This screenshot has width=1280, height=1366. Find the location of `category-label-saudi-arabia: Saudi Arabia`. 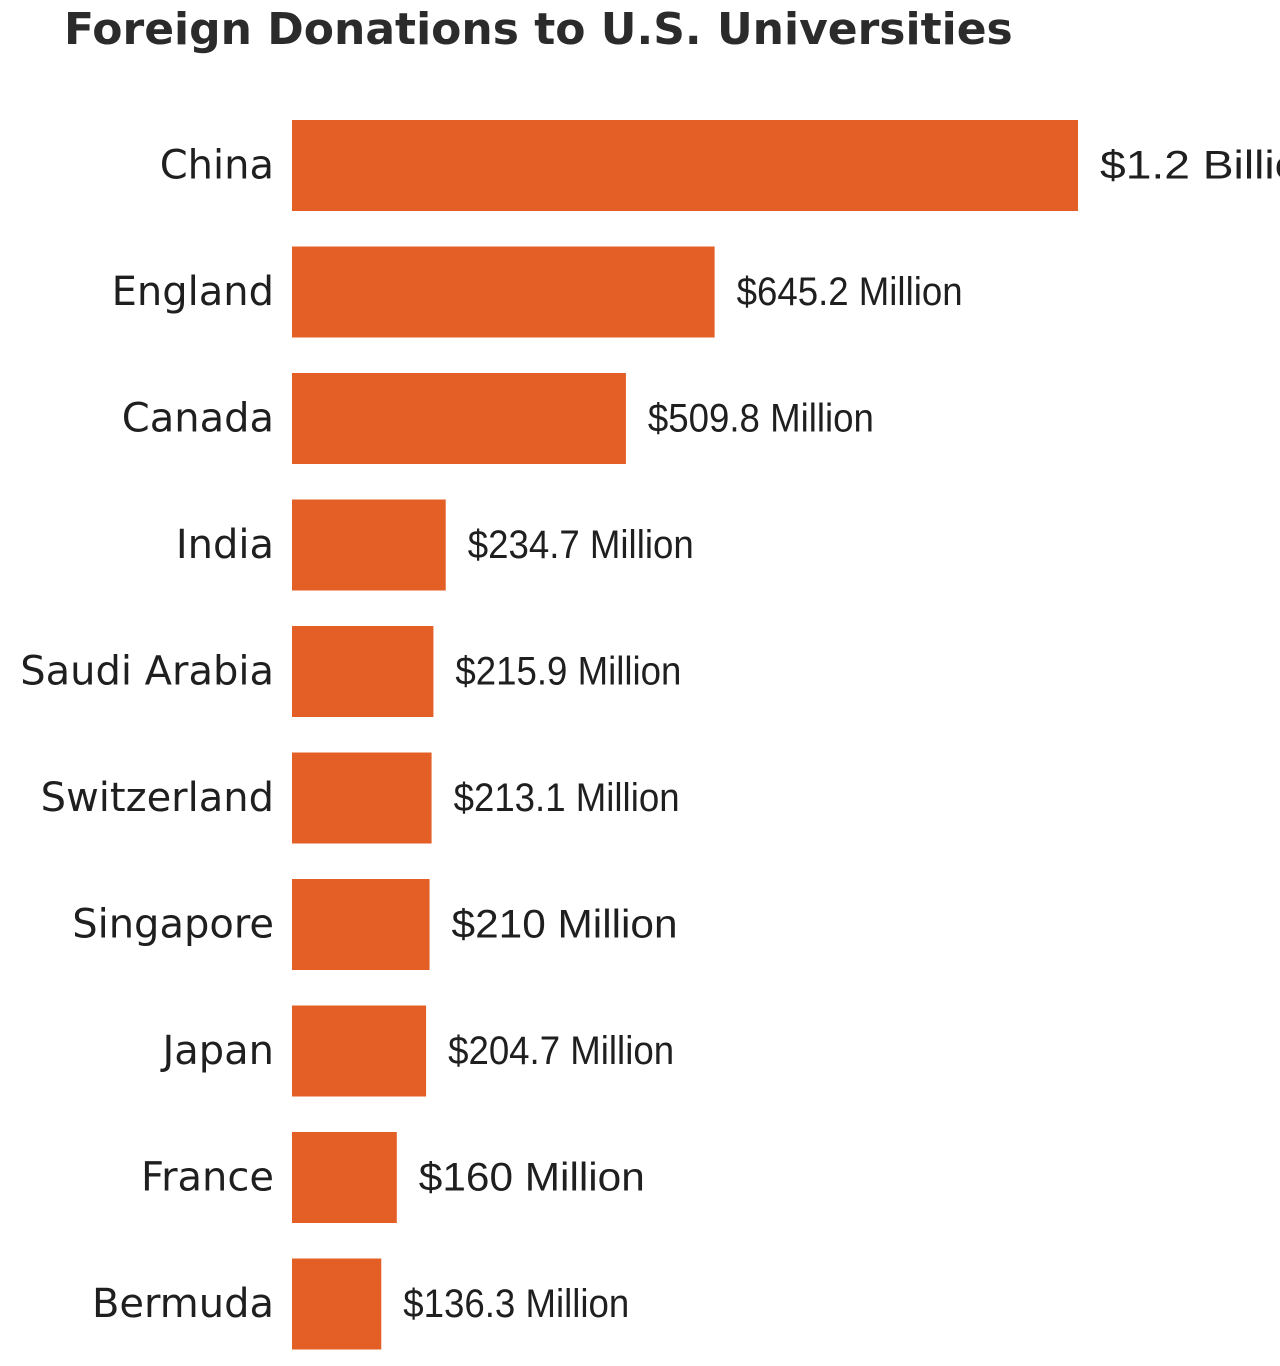

category-label-saudi-arabia: Saudi Arabia is located at coordinates (147, 672).